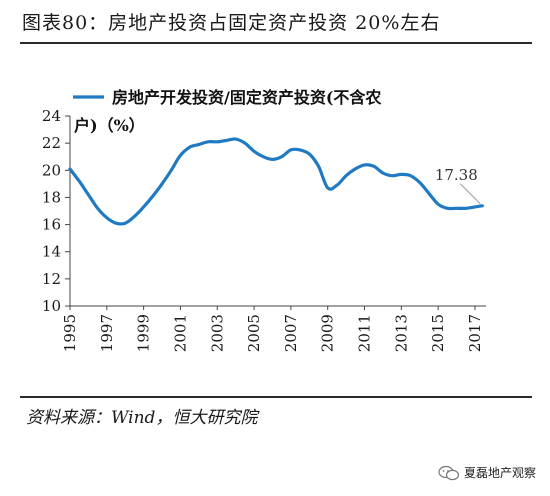 The width and height of the screenshot is (550, 496). Describe the element at coordinates (51, 225) in the screenshot. I see `y-tick-label: 16` at that location.